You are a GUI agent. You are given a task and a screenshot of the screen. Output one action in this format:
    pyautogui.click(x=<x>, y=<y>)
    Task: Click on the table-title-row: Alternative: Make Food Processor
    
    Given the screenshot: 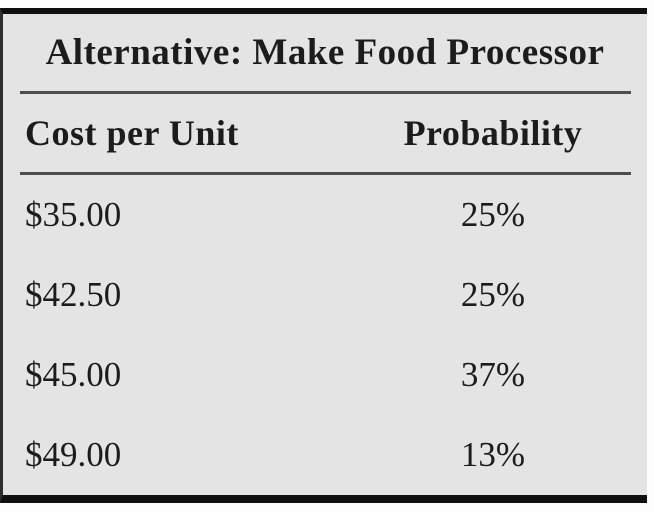 What is the action you would take?
    pyautogui.click(x=325, y=52)
    